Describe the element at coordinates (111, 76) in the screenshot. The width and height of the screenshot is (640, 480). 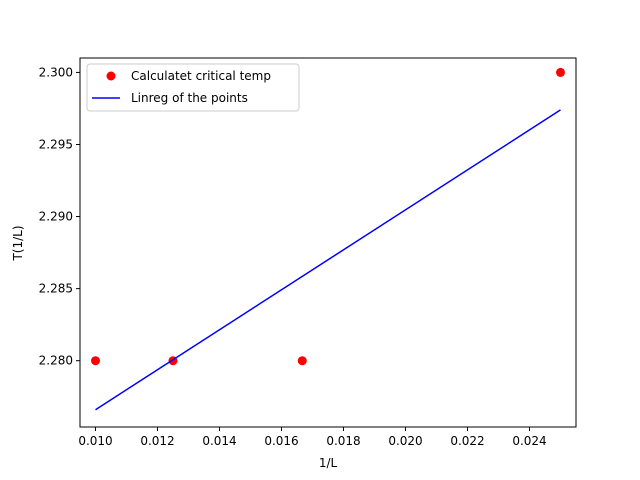
I see `legend-marker-scatter` at that location.